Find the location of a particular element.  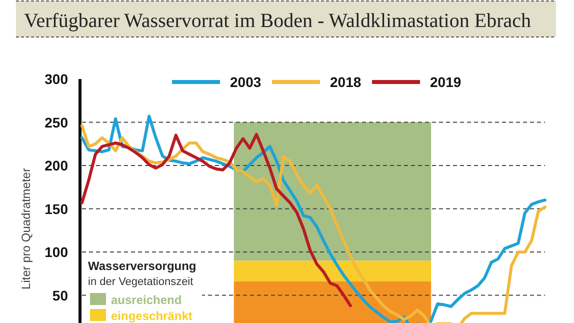

legend-title: Wasserversorgung is located at coordinates (142, 266).